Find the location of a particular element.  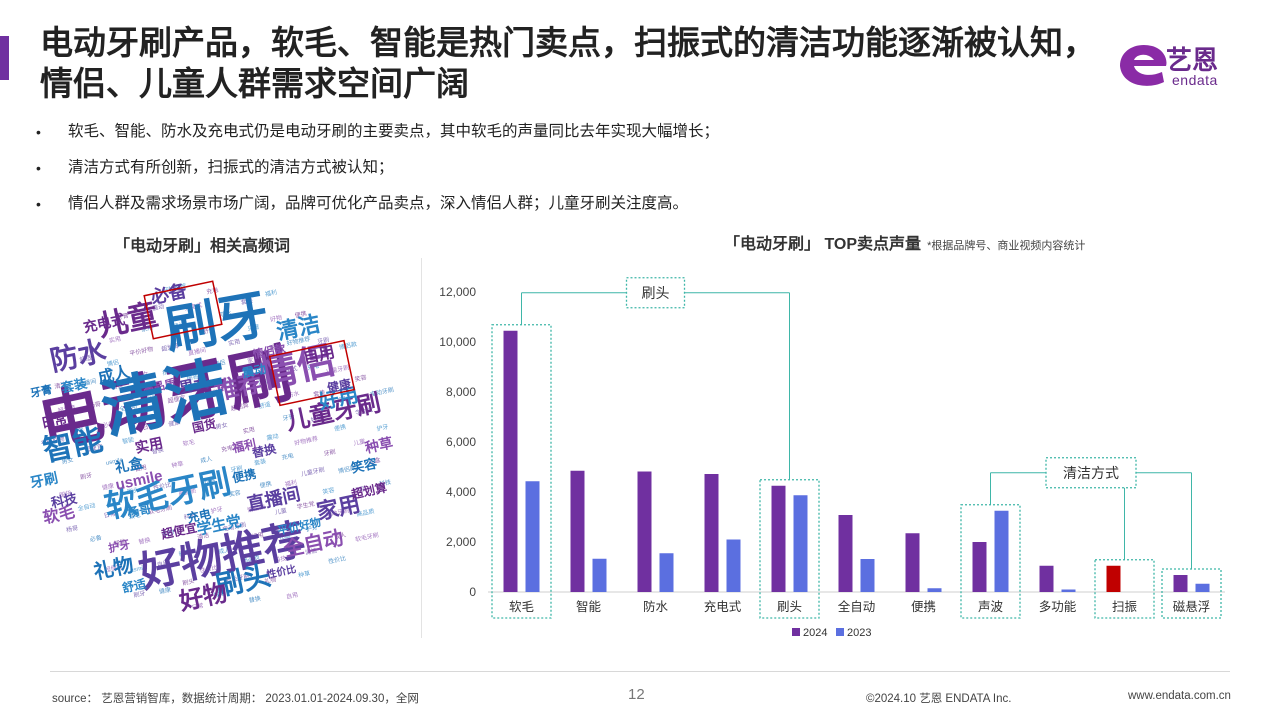

x-tick-label: 扫振 is located at coordinates (1125, 607).